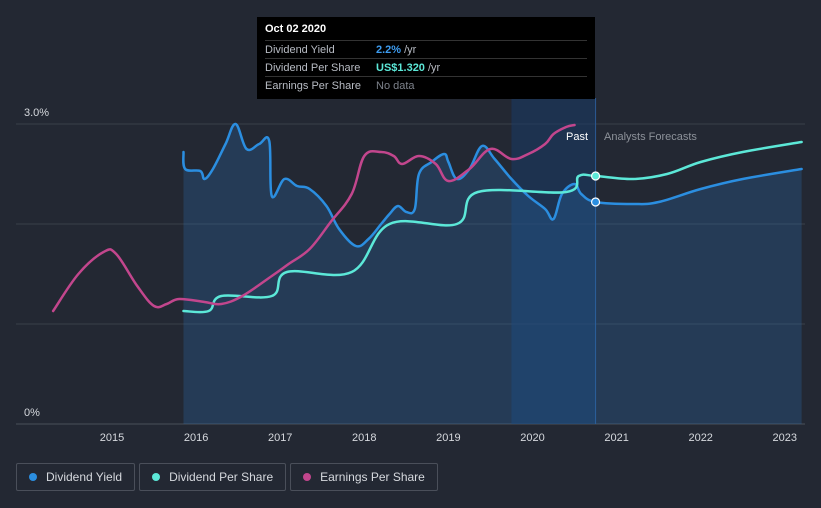  What do you see at coordinates (395, 86) in the screenshot?
I see `tooltip-value: No data` at bounding box center [395, 86].